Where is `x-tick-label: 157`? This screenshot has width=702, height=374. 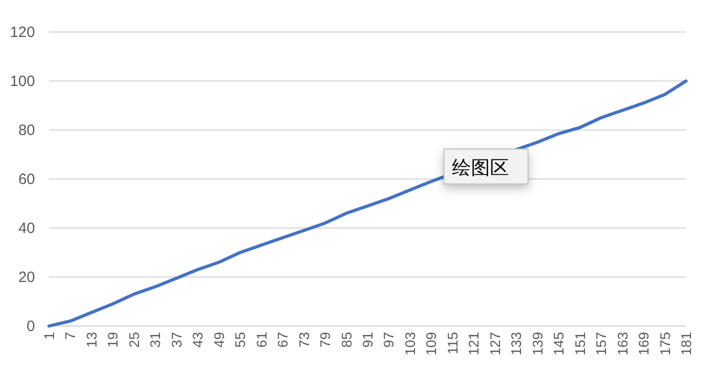
x-tick-label: 157 is located at coordinates (601, 344).